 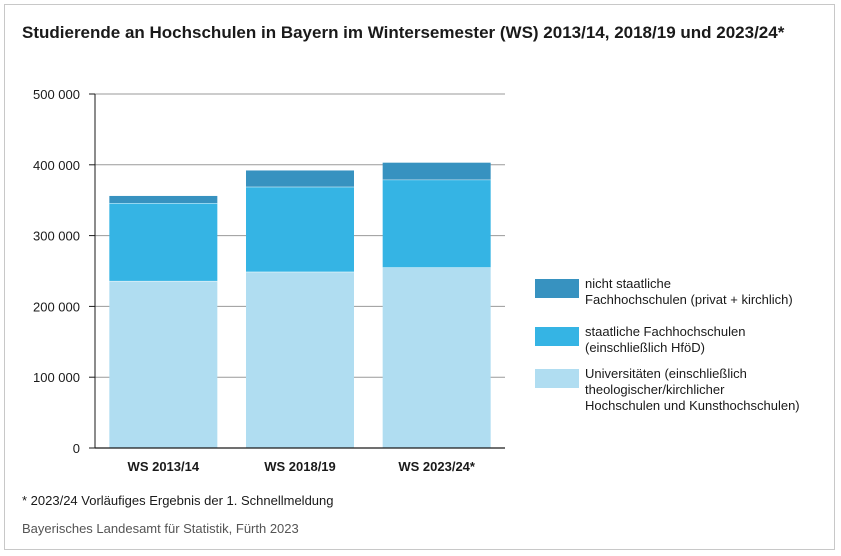 What do you see at coordinates (645, 347) in the screenshot?
I see `legend-label-line: (einschließlich HföD)` at bounding box center [645, 347].